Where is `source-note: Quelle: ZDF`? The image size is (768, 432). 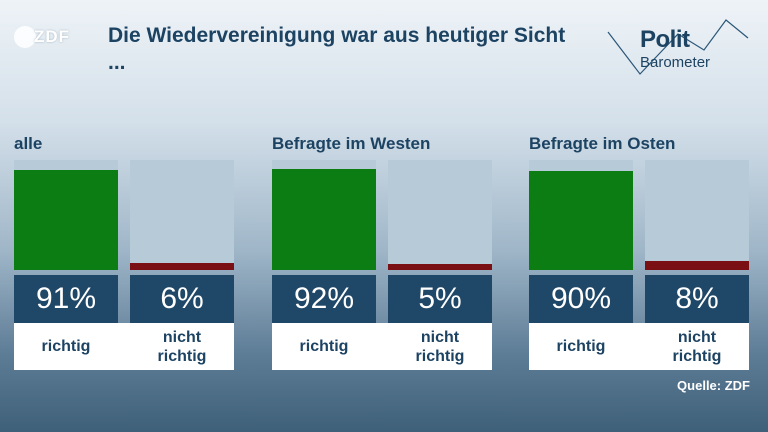 source-note: Quelle: ZDF is located at coordinates (713, 385).